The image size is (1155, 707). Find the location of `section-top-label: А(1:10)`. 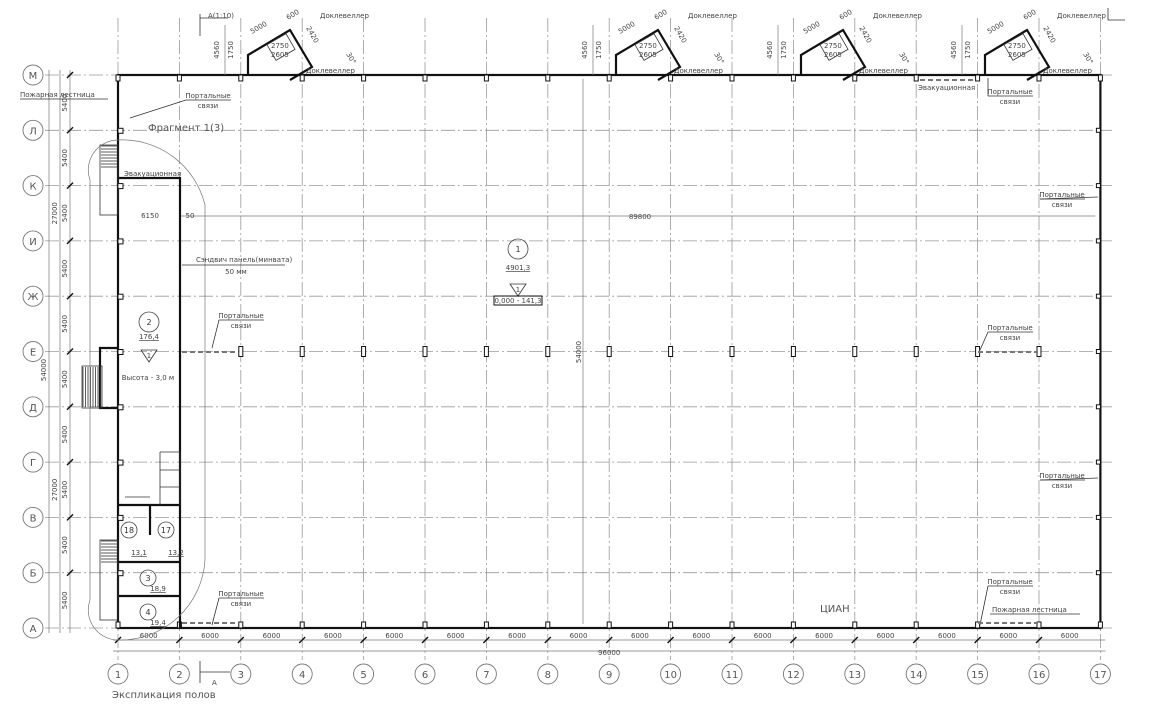

section-top-label: А(1:10) is located at coordinates (221, 16).